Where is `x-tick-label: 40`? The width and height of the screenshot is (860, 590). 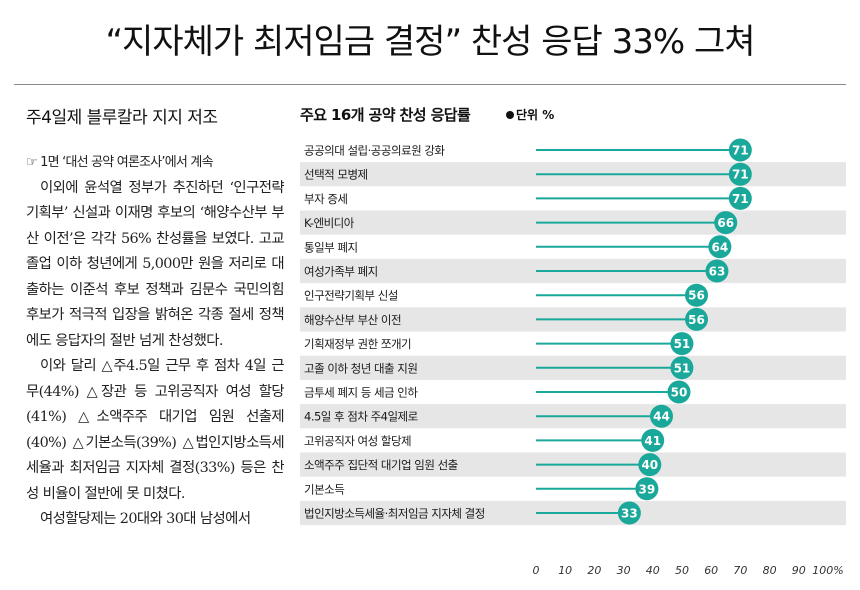
x-tick-label: 40 is located at coordinates (653, 570).